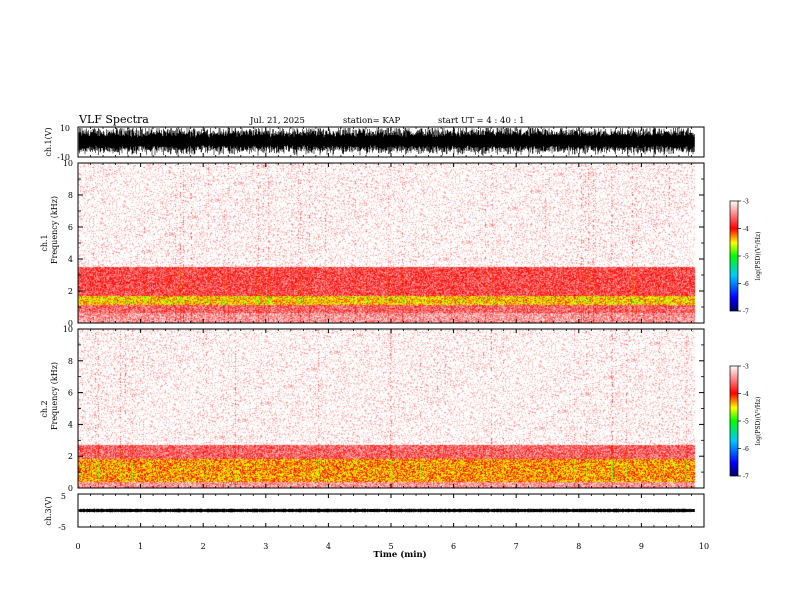 This screenshot has height=612, width=792. I want to click on x-tick-label: 7, so click(516, 546).